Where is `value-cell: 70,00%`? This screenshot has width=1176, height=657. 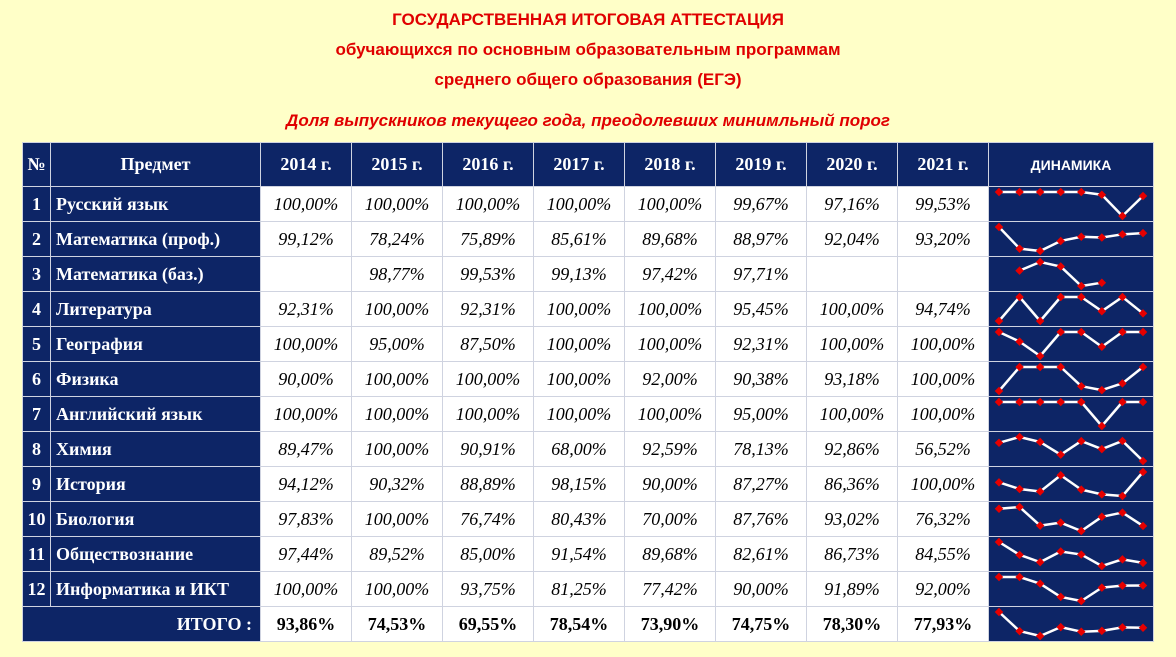
value-cell: 70,00% is located at coordinates (670, 519).